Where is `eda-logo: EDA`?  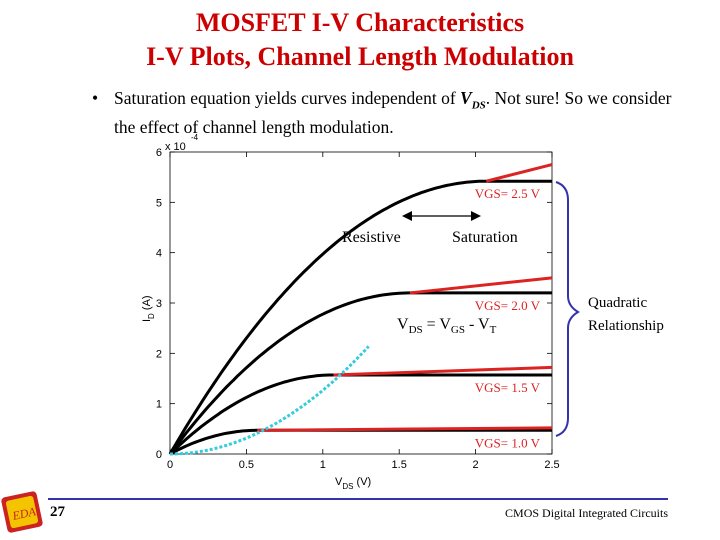
eda-logo: EDA is located at coordinates (22, 512).